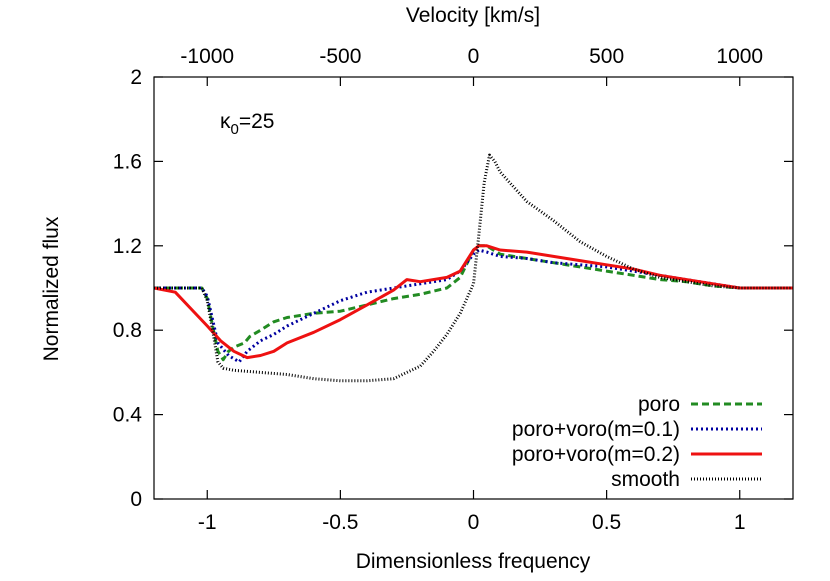 The image size is (830, 581). Describe the element at coordinates (128, 415) in the screenshot. I see `y-tick-label: 0.4` at that location.